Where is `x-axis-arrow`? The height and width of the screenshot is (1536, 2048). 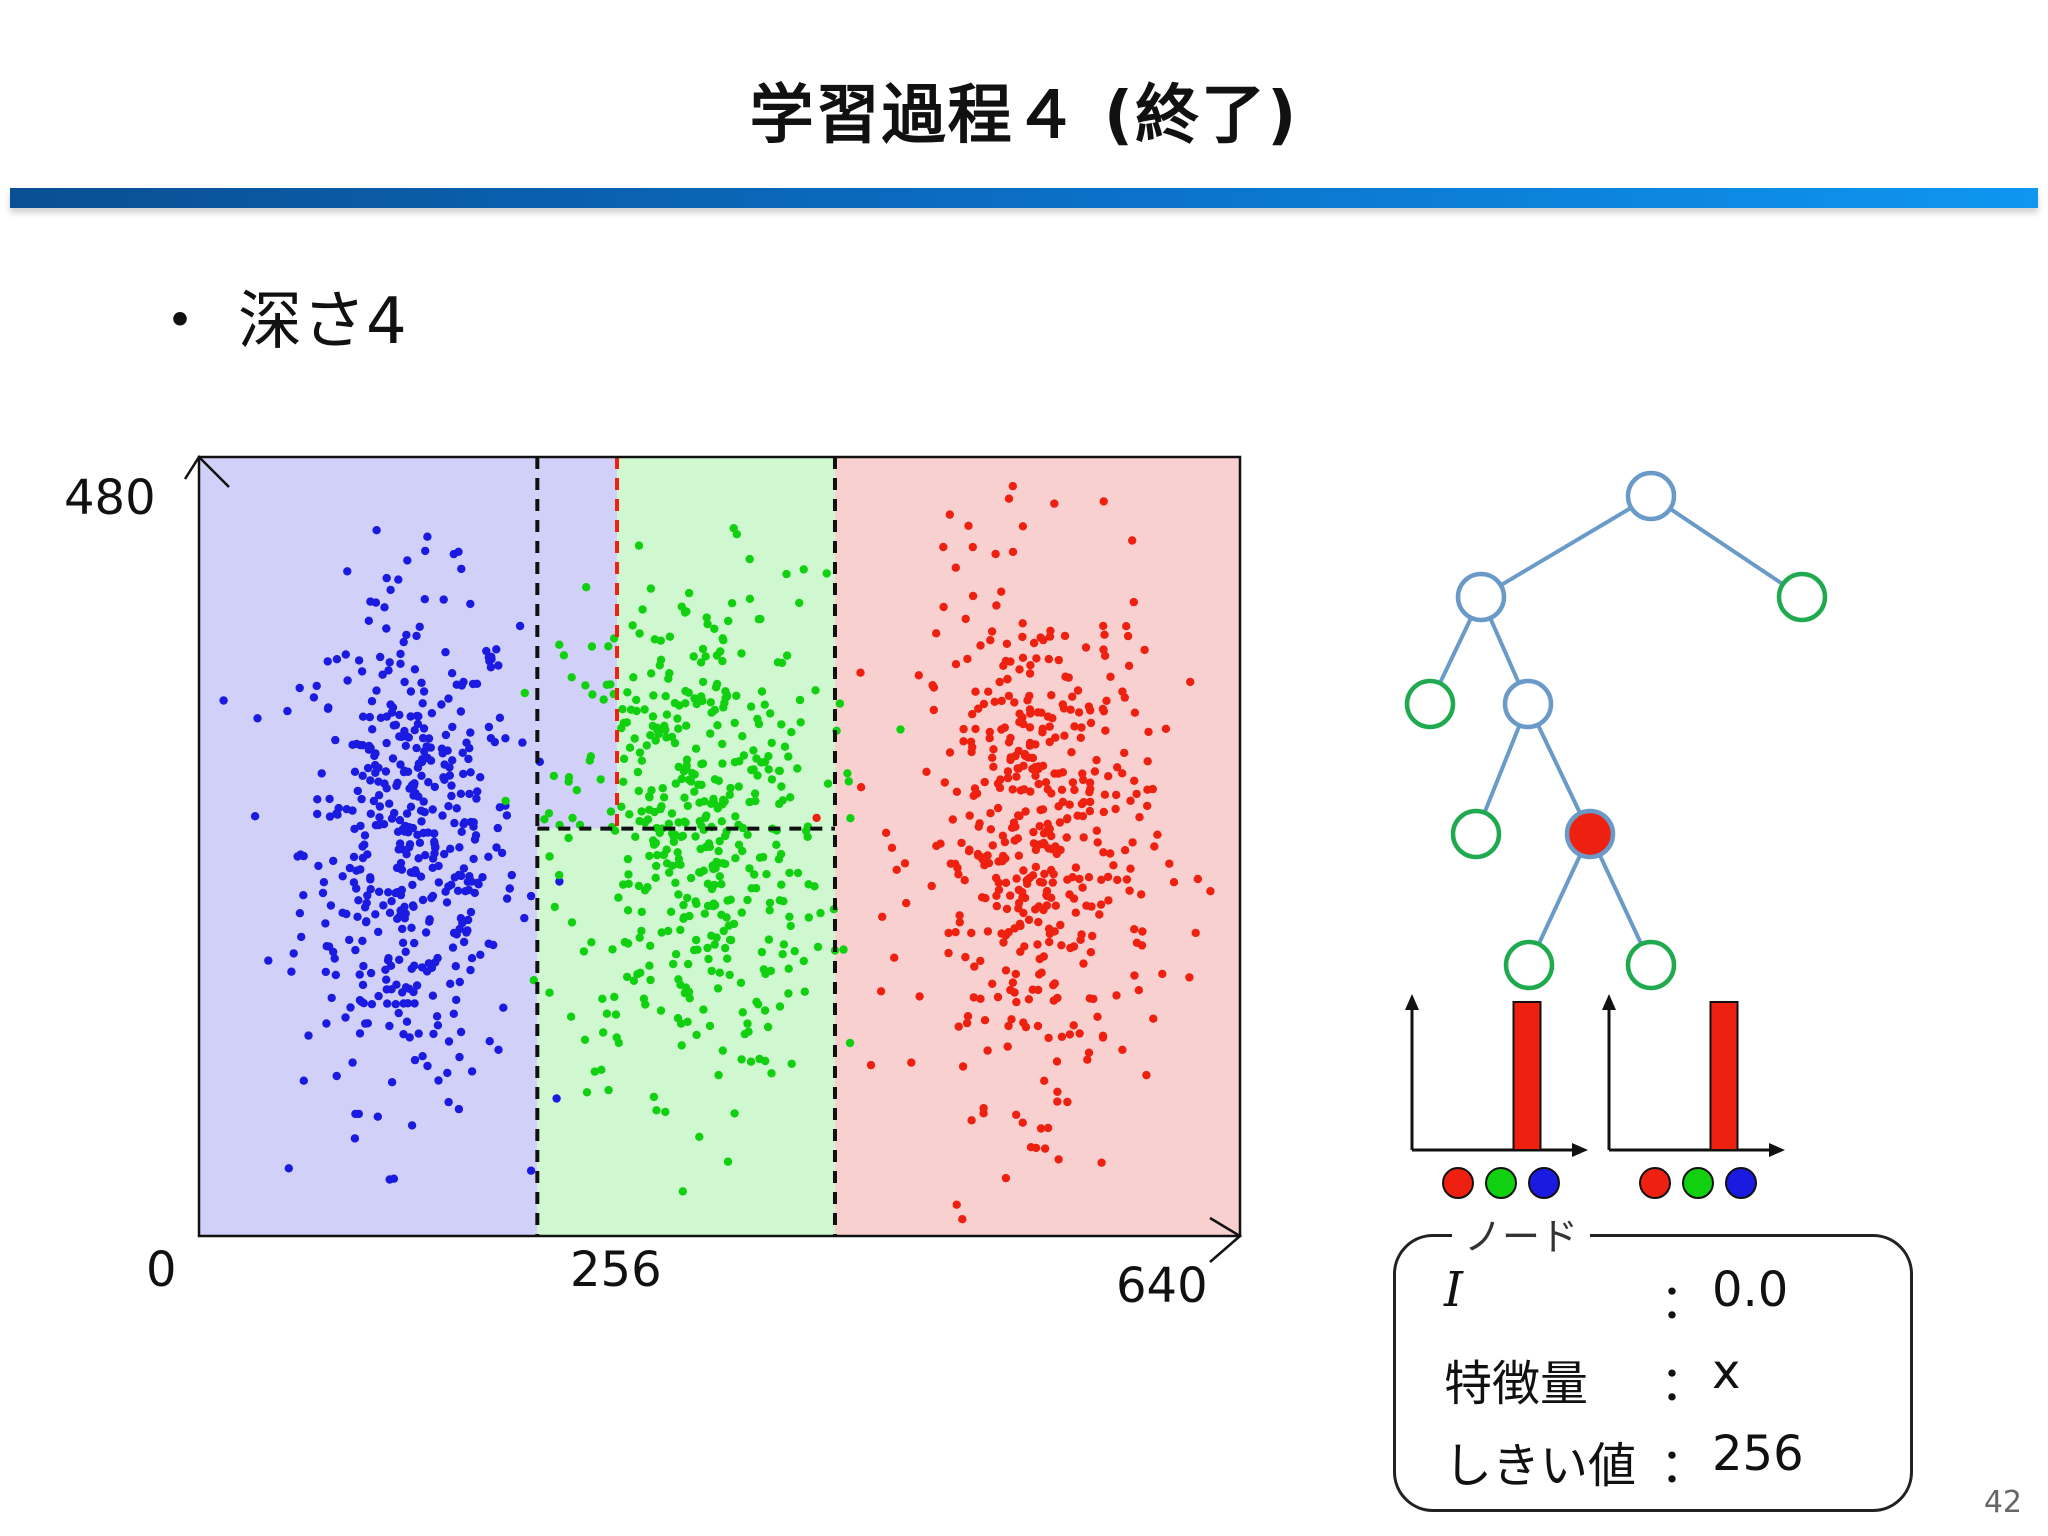
x-axis-arrow is located at coordinates (1226, 1239).